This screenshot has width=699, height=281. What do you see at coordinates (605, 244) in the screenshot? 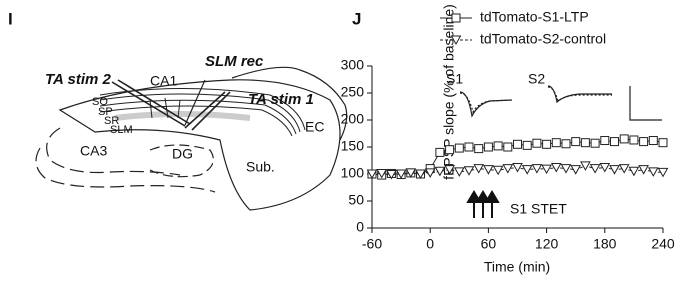
I see `x-tick-label: 180` at bounding box center [605, 244].